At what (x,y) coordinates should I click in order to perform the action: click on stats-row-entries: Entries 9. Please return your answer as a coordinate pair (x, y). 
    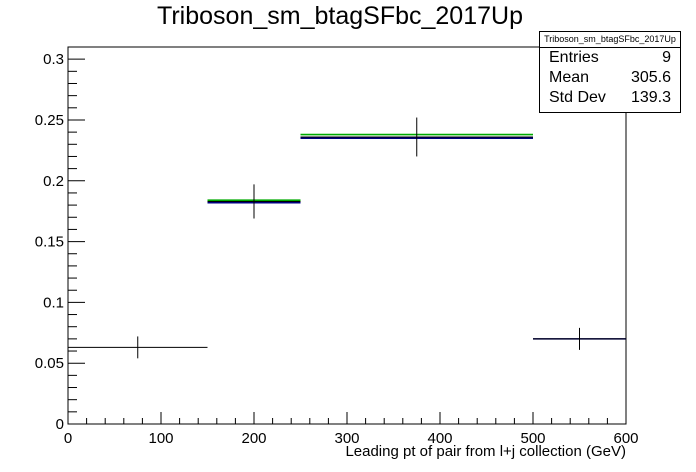
    Looking at the image, I should click on (610, 58).